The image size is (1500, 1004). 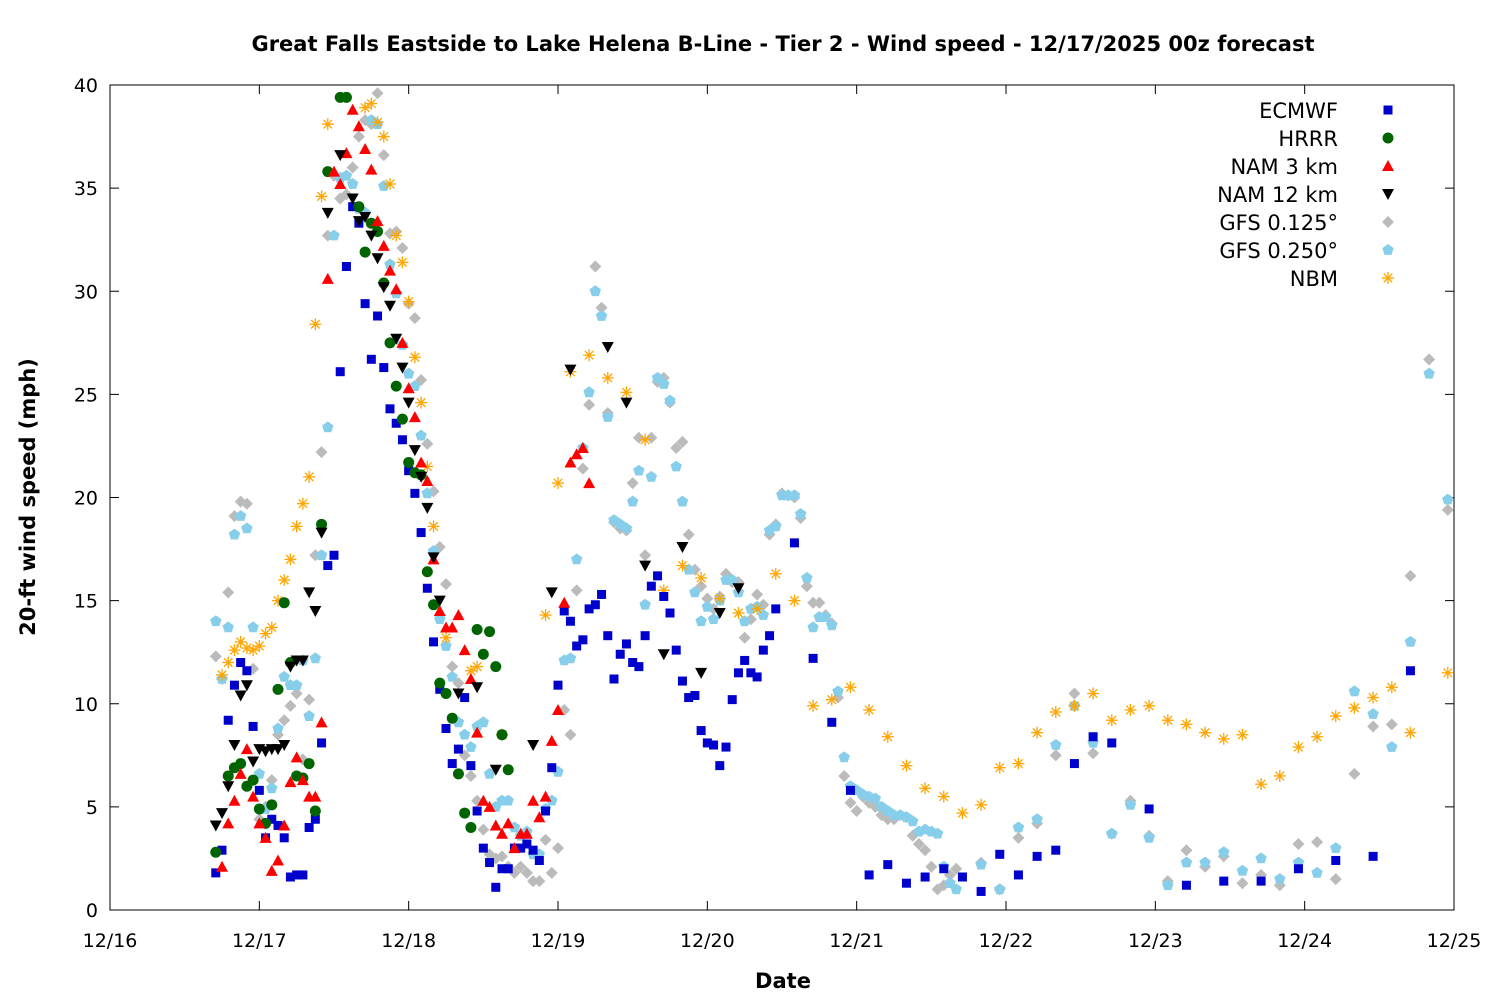 I want to click on x-tick-label: 12/23, so click(x=1155, y=941).